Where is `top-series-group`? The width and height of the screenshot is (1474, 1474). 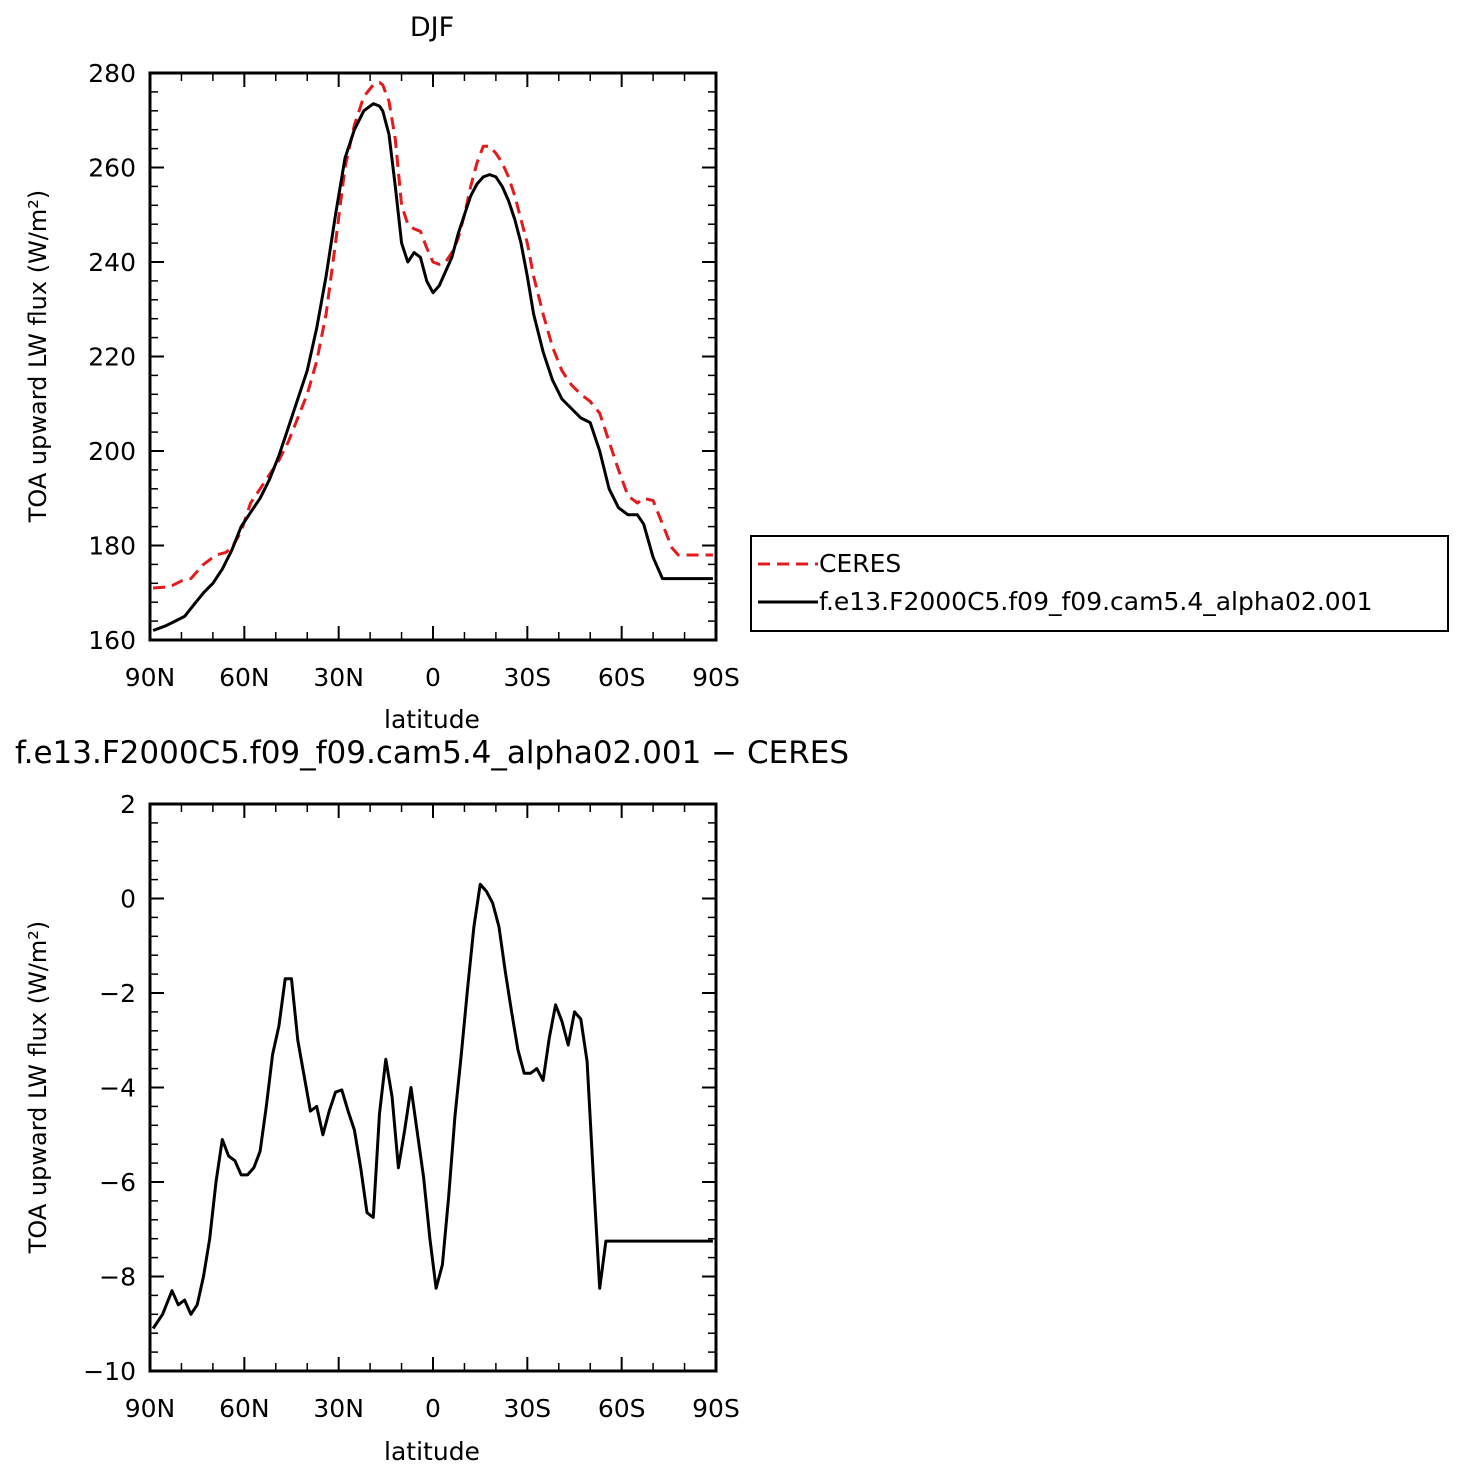 top-series-group is located at coordinates (432, 356).